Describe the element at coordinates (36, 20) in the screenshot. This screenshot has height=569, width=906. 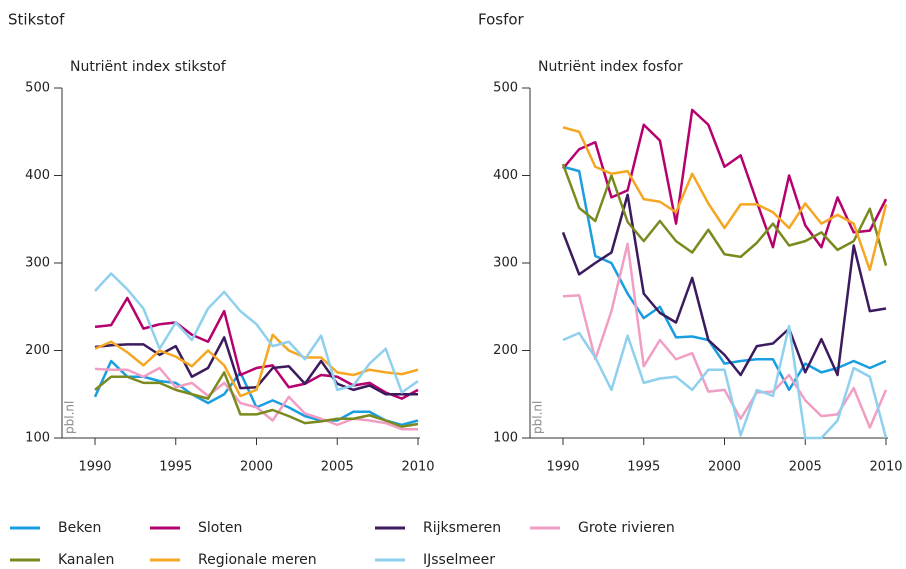
I see `panel-title: Stikstof` at that location.